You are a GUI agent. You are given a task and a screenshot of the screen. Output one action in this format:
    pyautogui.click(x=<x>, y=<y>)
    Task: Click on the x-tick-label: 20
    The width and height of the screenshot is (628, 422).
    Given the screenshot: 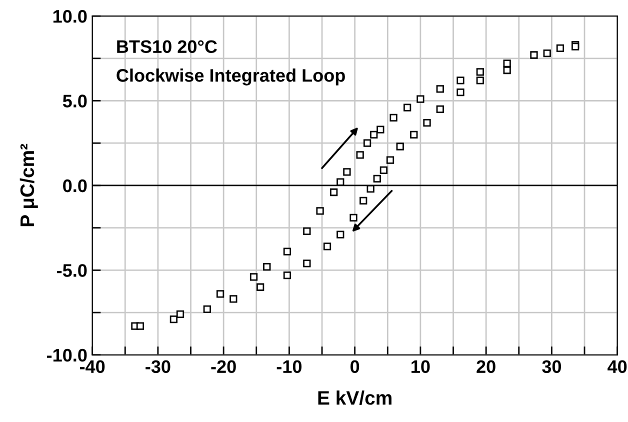 What is the action you would take?
    pyautogui.click(x=486, y=367)
    